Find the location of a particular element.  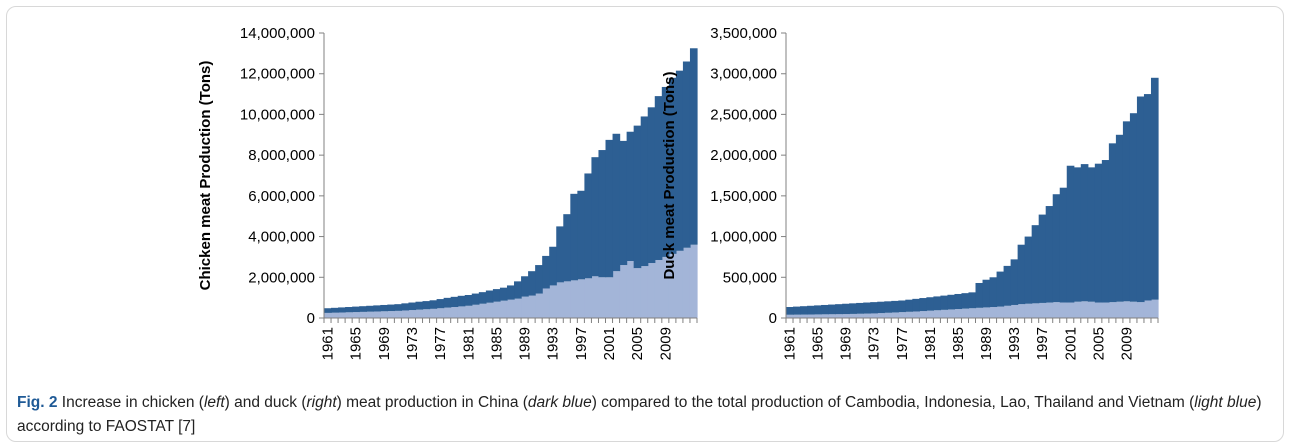

y-tick-label: 1,000,000 is located at coordinates (743, 237).